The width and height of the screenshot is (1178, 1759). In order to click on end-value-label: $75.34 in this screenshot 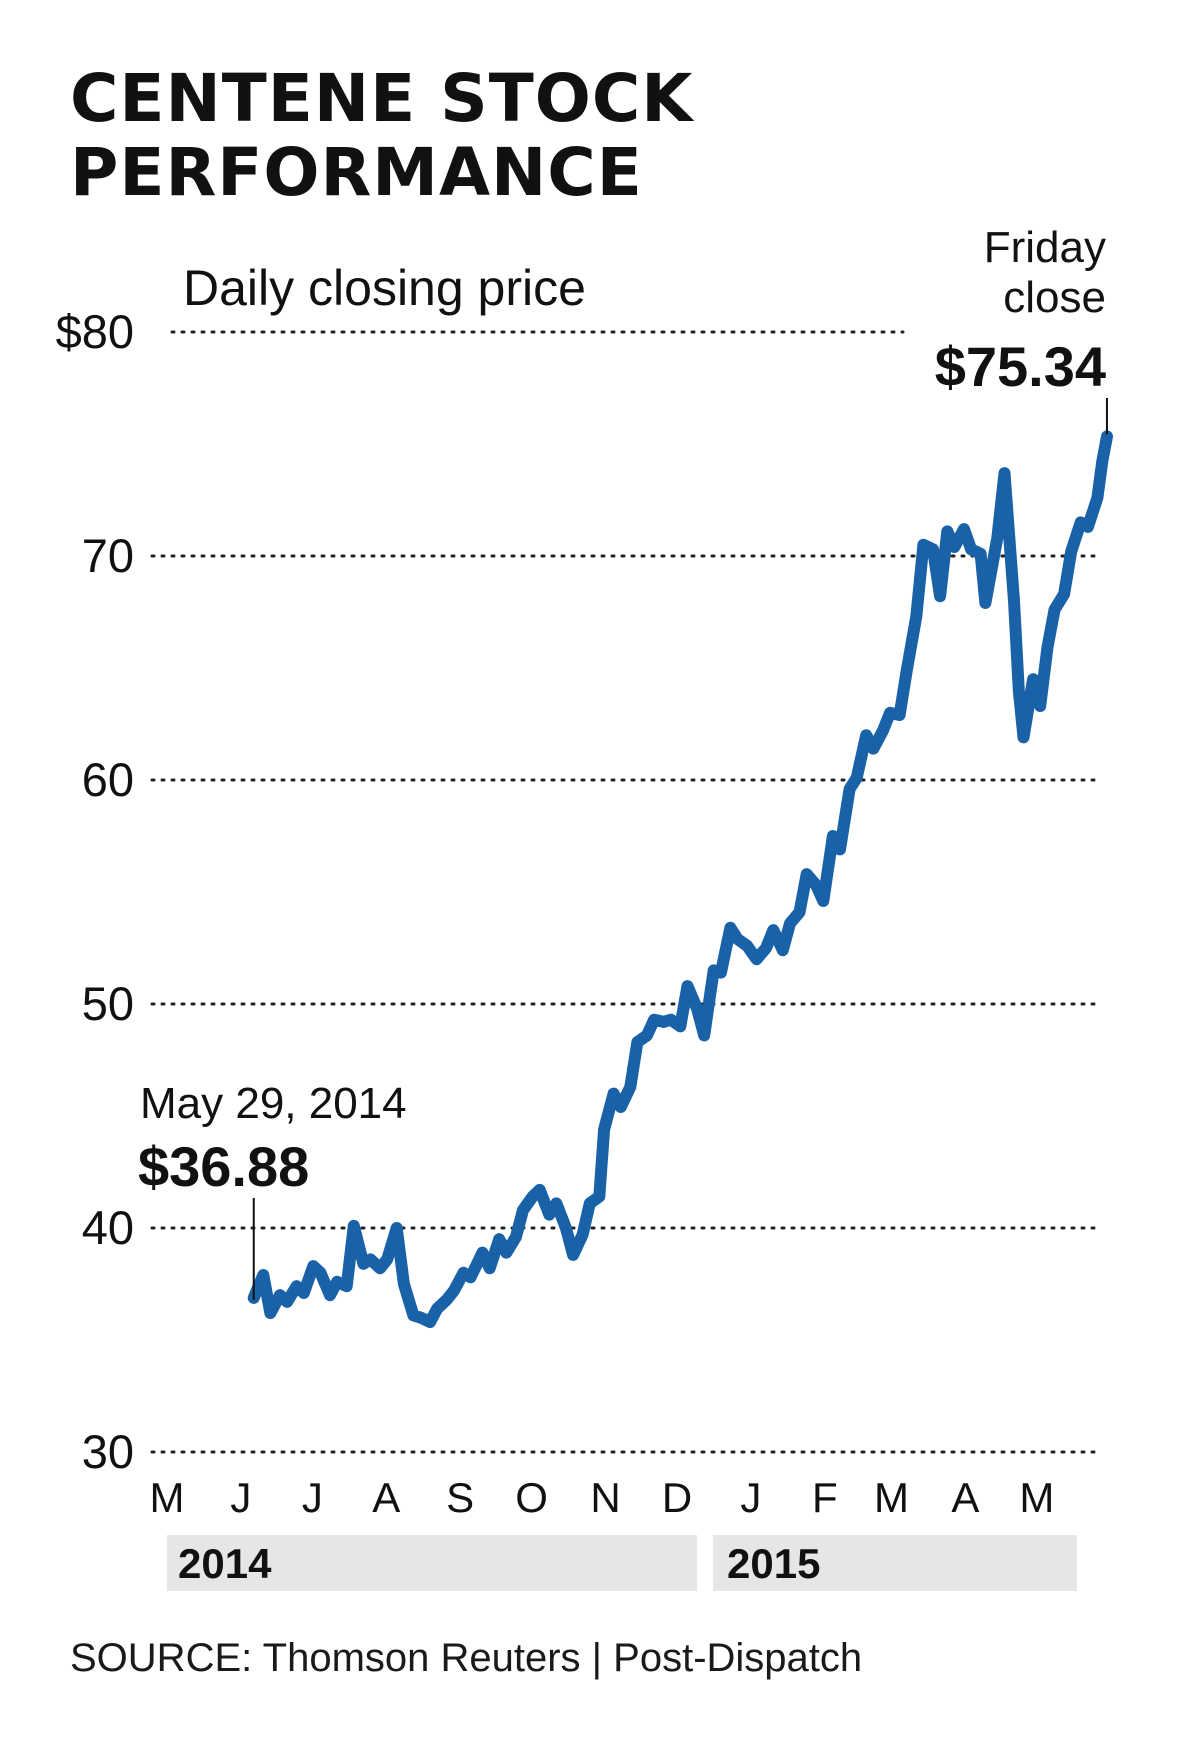, I will do `click(1020, 366)`.